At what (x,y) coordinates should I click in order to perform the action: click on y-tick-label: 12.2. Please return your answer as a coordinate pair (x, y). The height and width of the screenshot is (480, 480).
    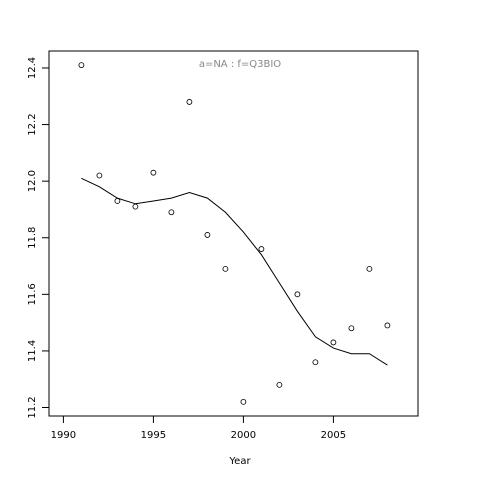
    Looking at the image, I should click on (32, 124).